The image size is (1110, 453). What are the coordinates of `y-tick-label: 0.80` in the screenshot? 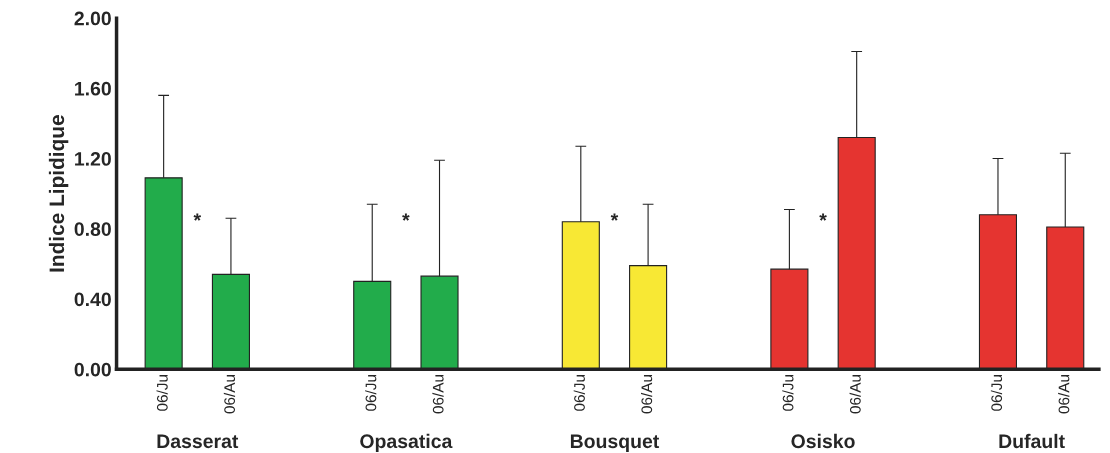 It's located at (92, 229).